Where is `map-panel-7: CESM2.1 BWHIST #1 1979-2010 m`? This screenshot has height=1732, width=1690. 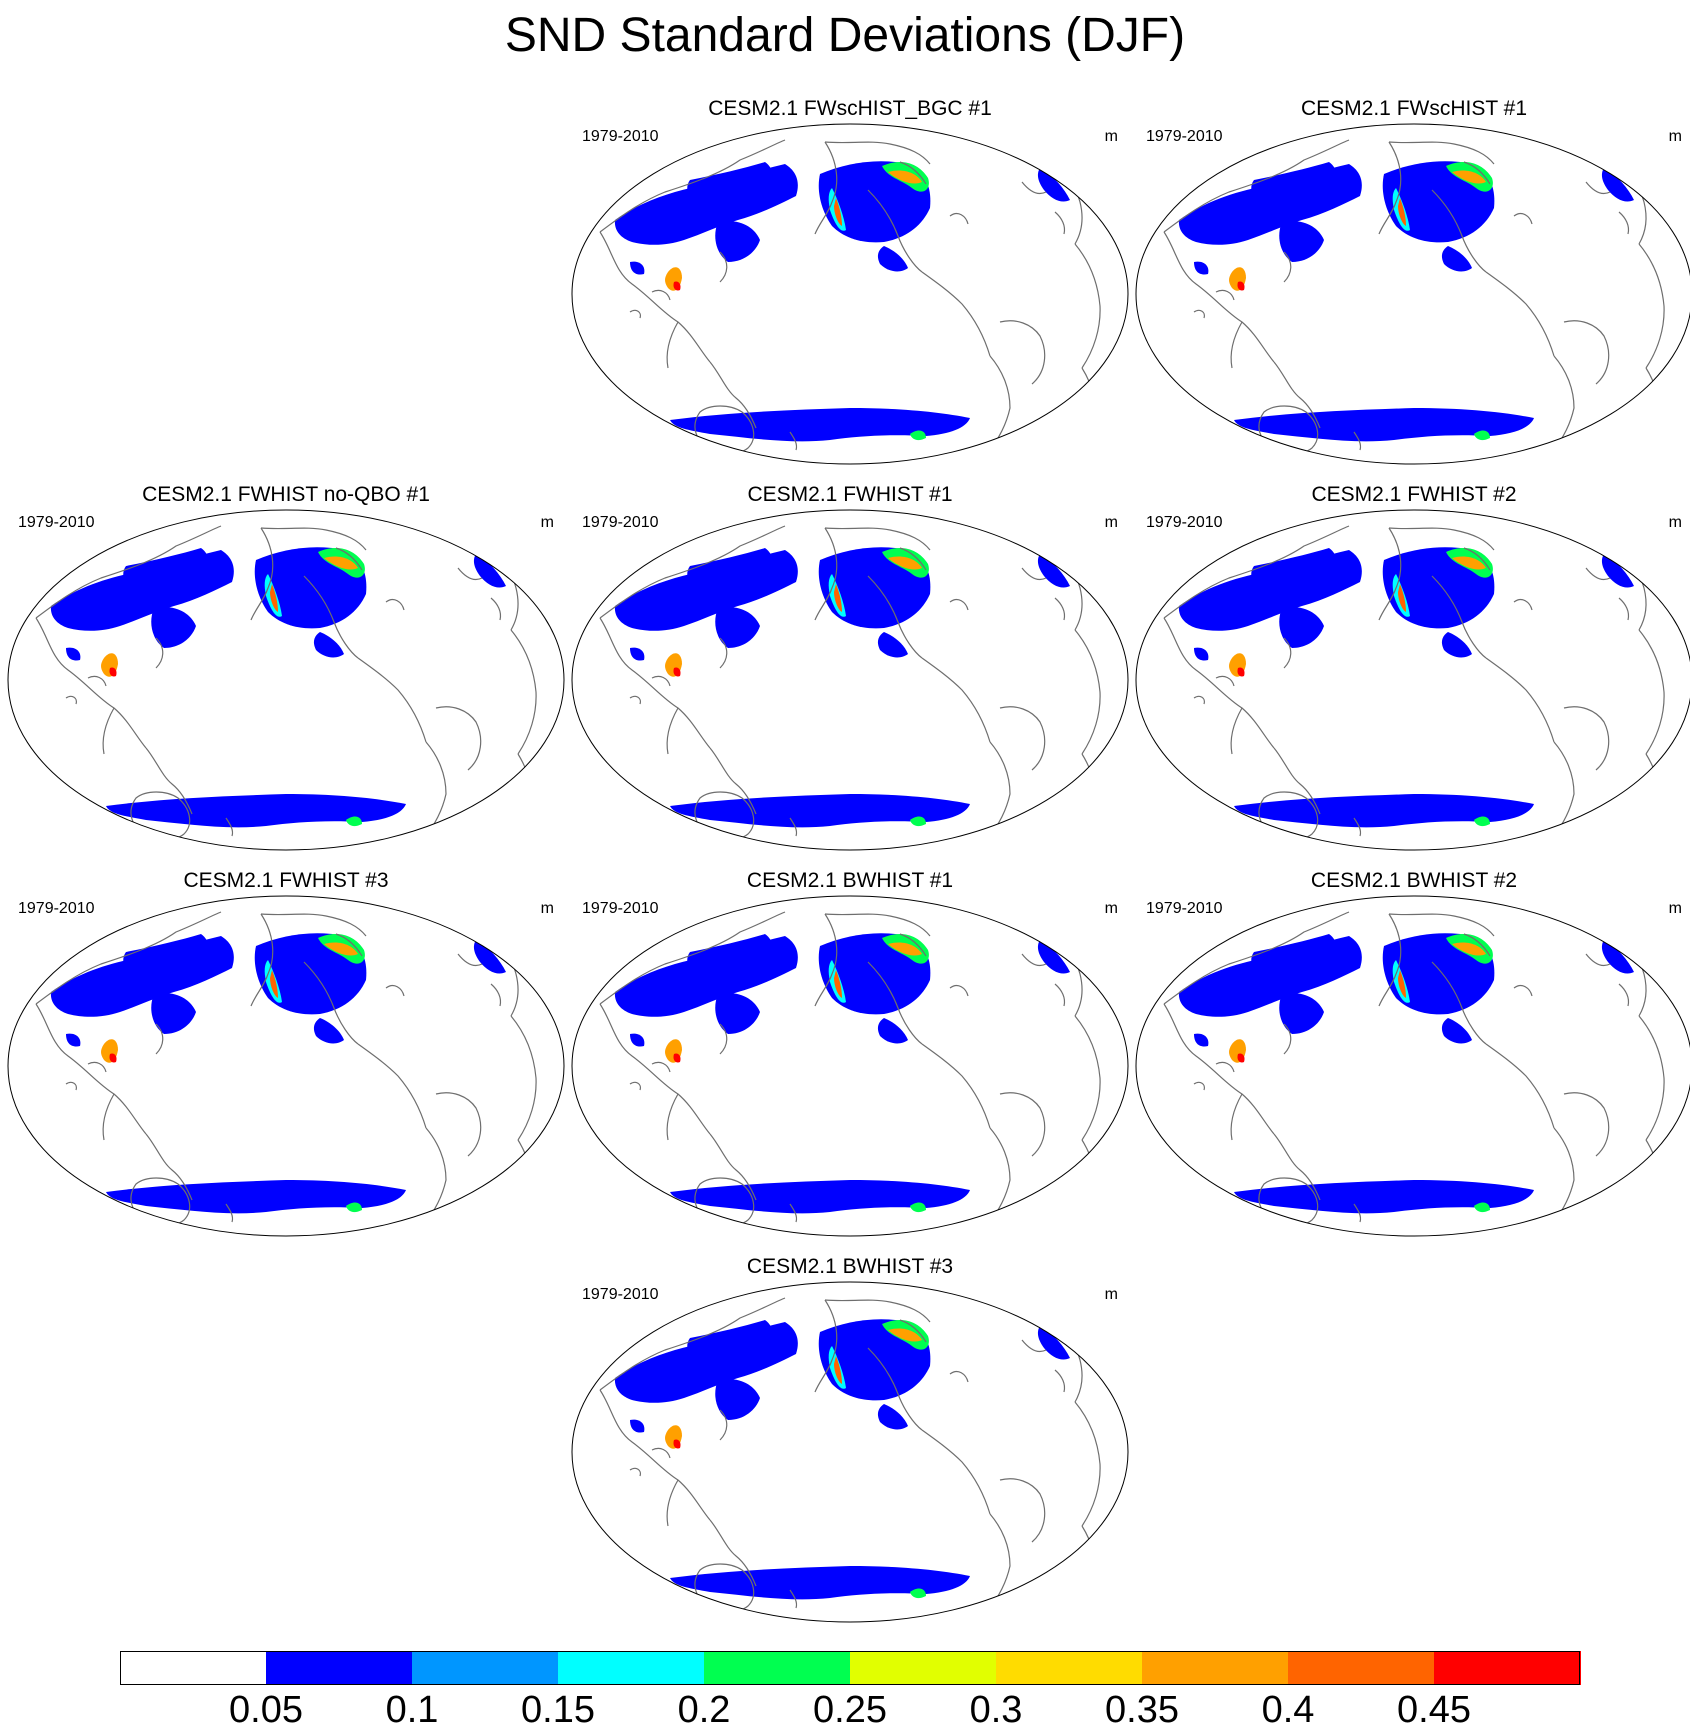
map-panel-7: CESM2.1 BWHIST #1 1979-2010 m is located at coordinates (850, 1054).